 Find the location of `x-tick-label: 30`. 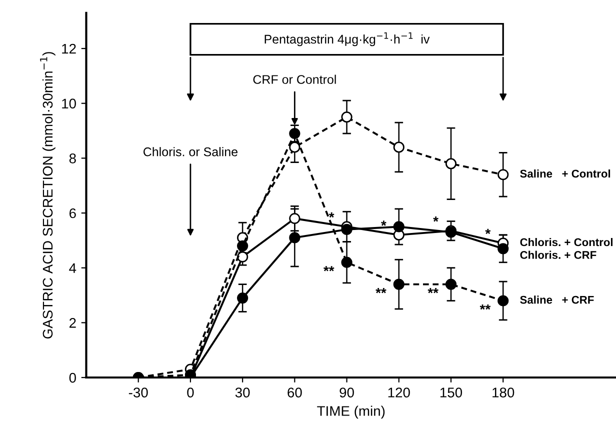

x-tick-label: 30 is located at coordinates (242, 393).